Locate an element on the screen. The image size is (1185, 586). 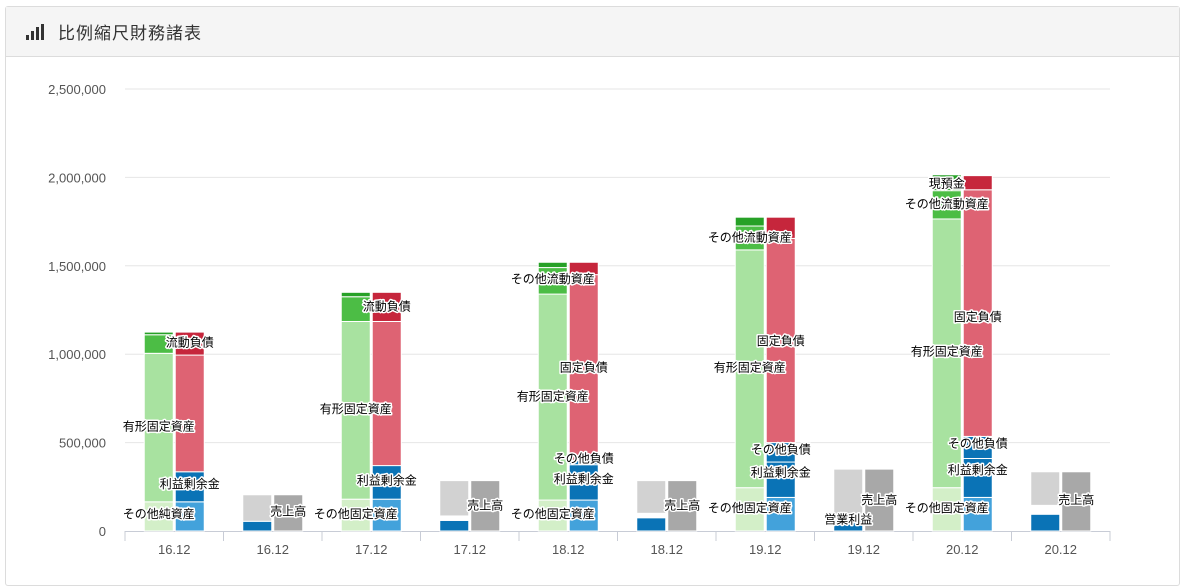
y-tick-label: 1,500,000 is located at coordinates (77, 266).